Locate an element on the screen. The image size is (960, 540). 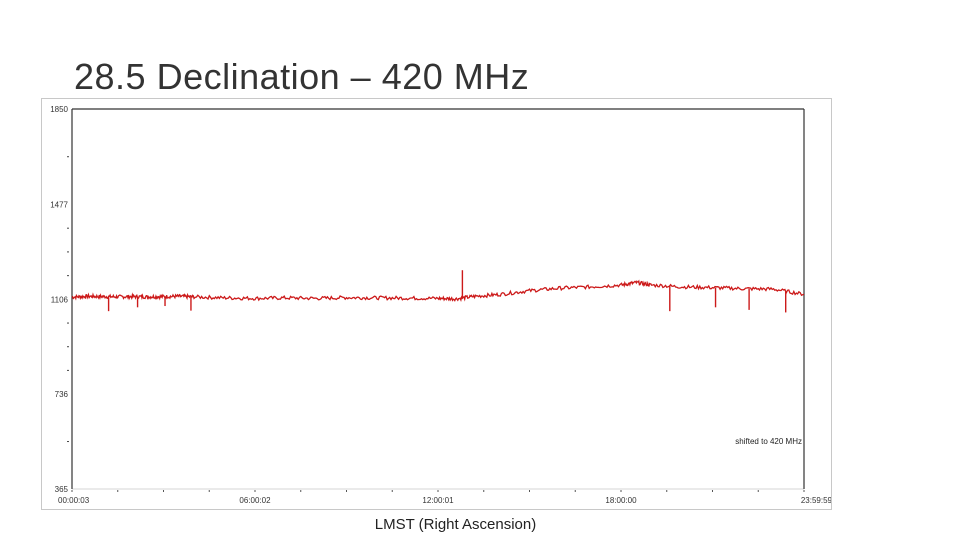
signal-line is located at coordinates (438, 291).